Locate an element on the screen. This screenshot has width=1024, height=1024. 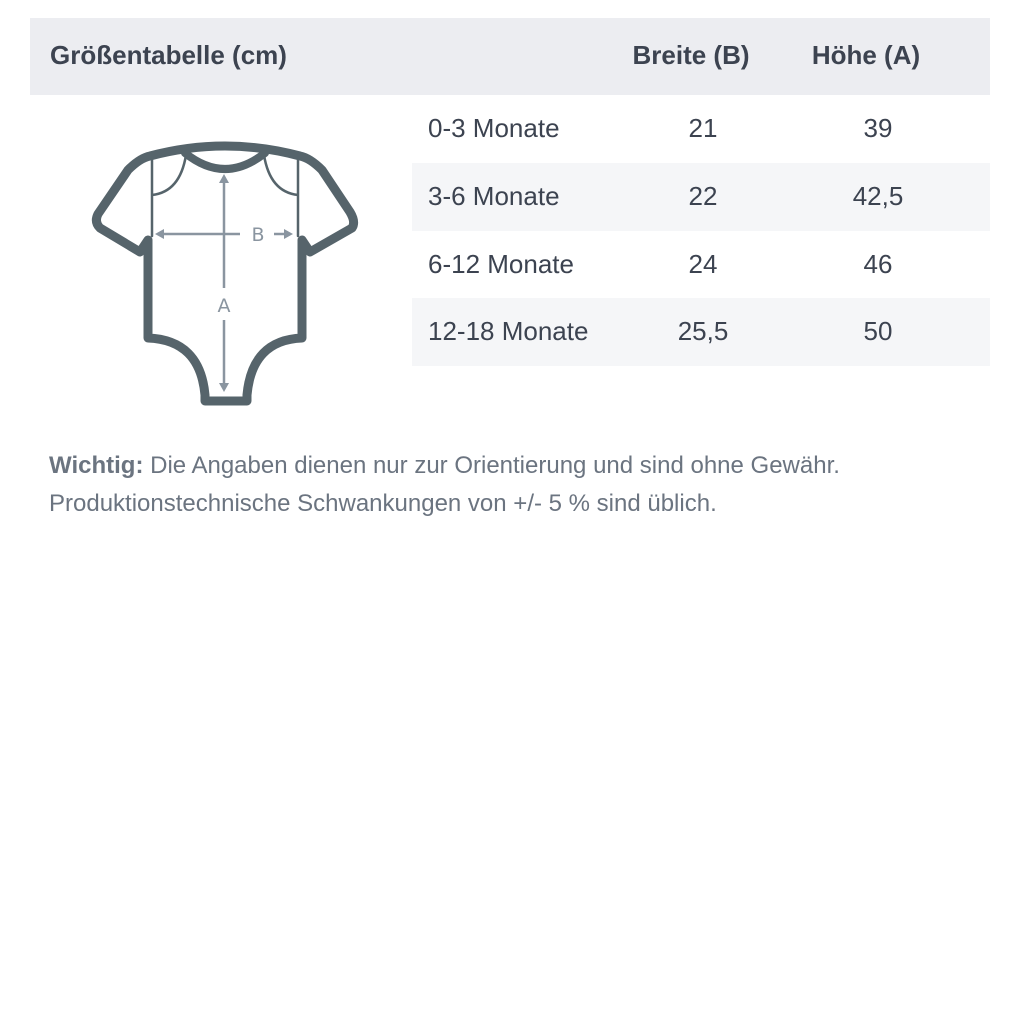
width-cell: 25,5 is located at coordinates (703, 331).